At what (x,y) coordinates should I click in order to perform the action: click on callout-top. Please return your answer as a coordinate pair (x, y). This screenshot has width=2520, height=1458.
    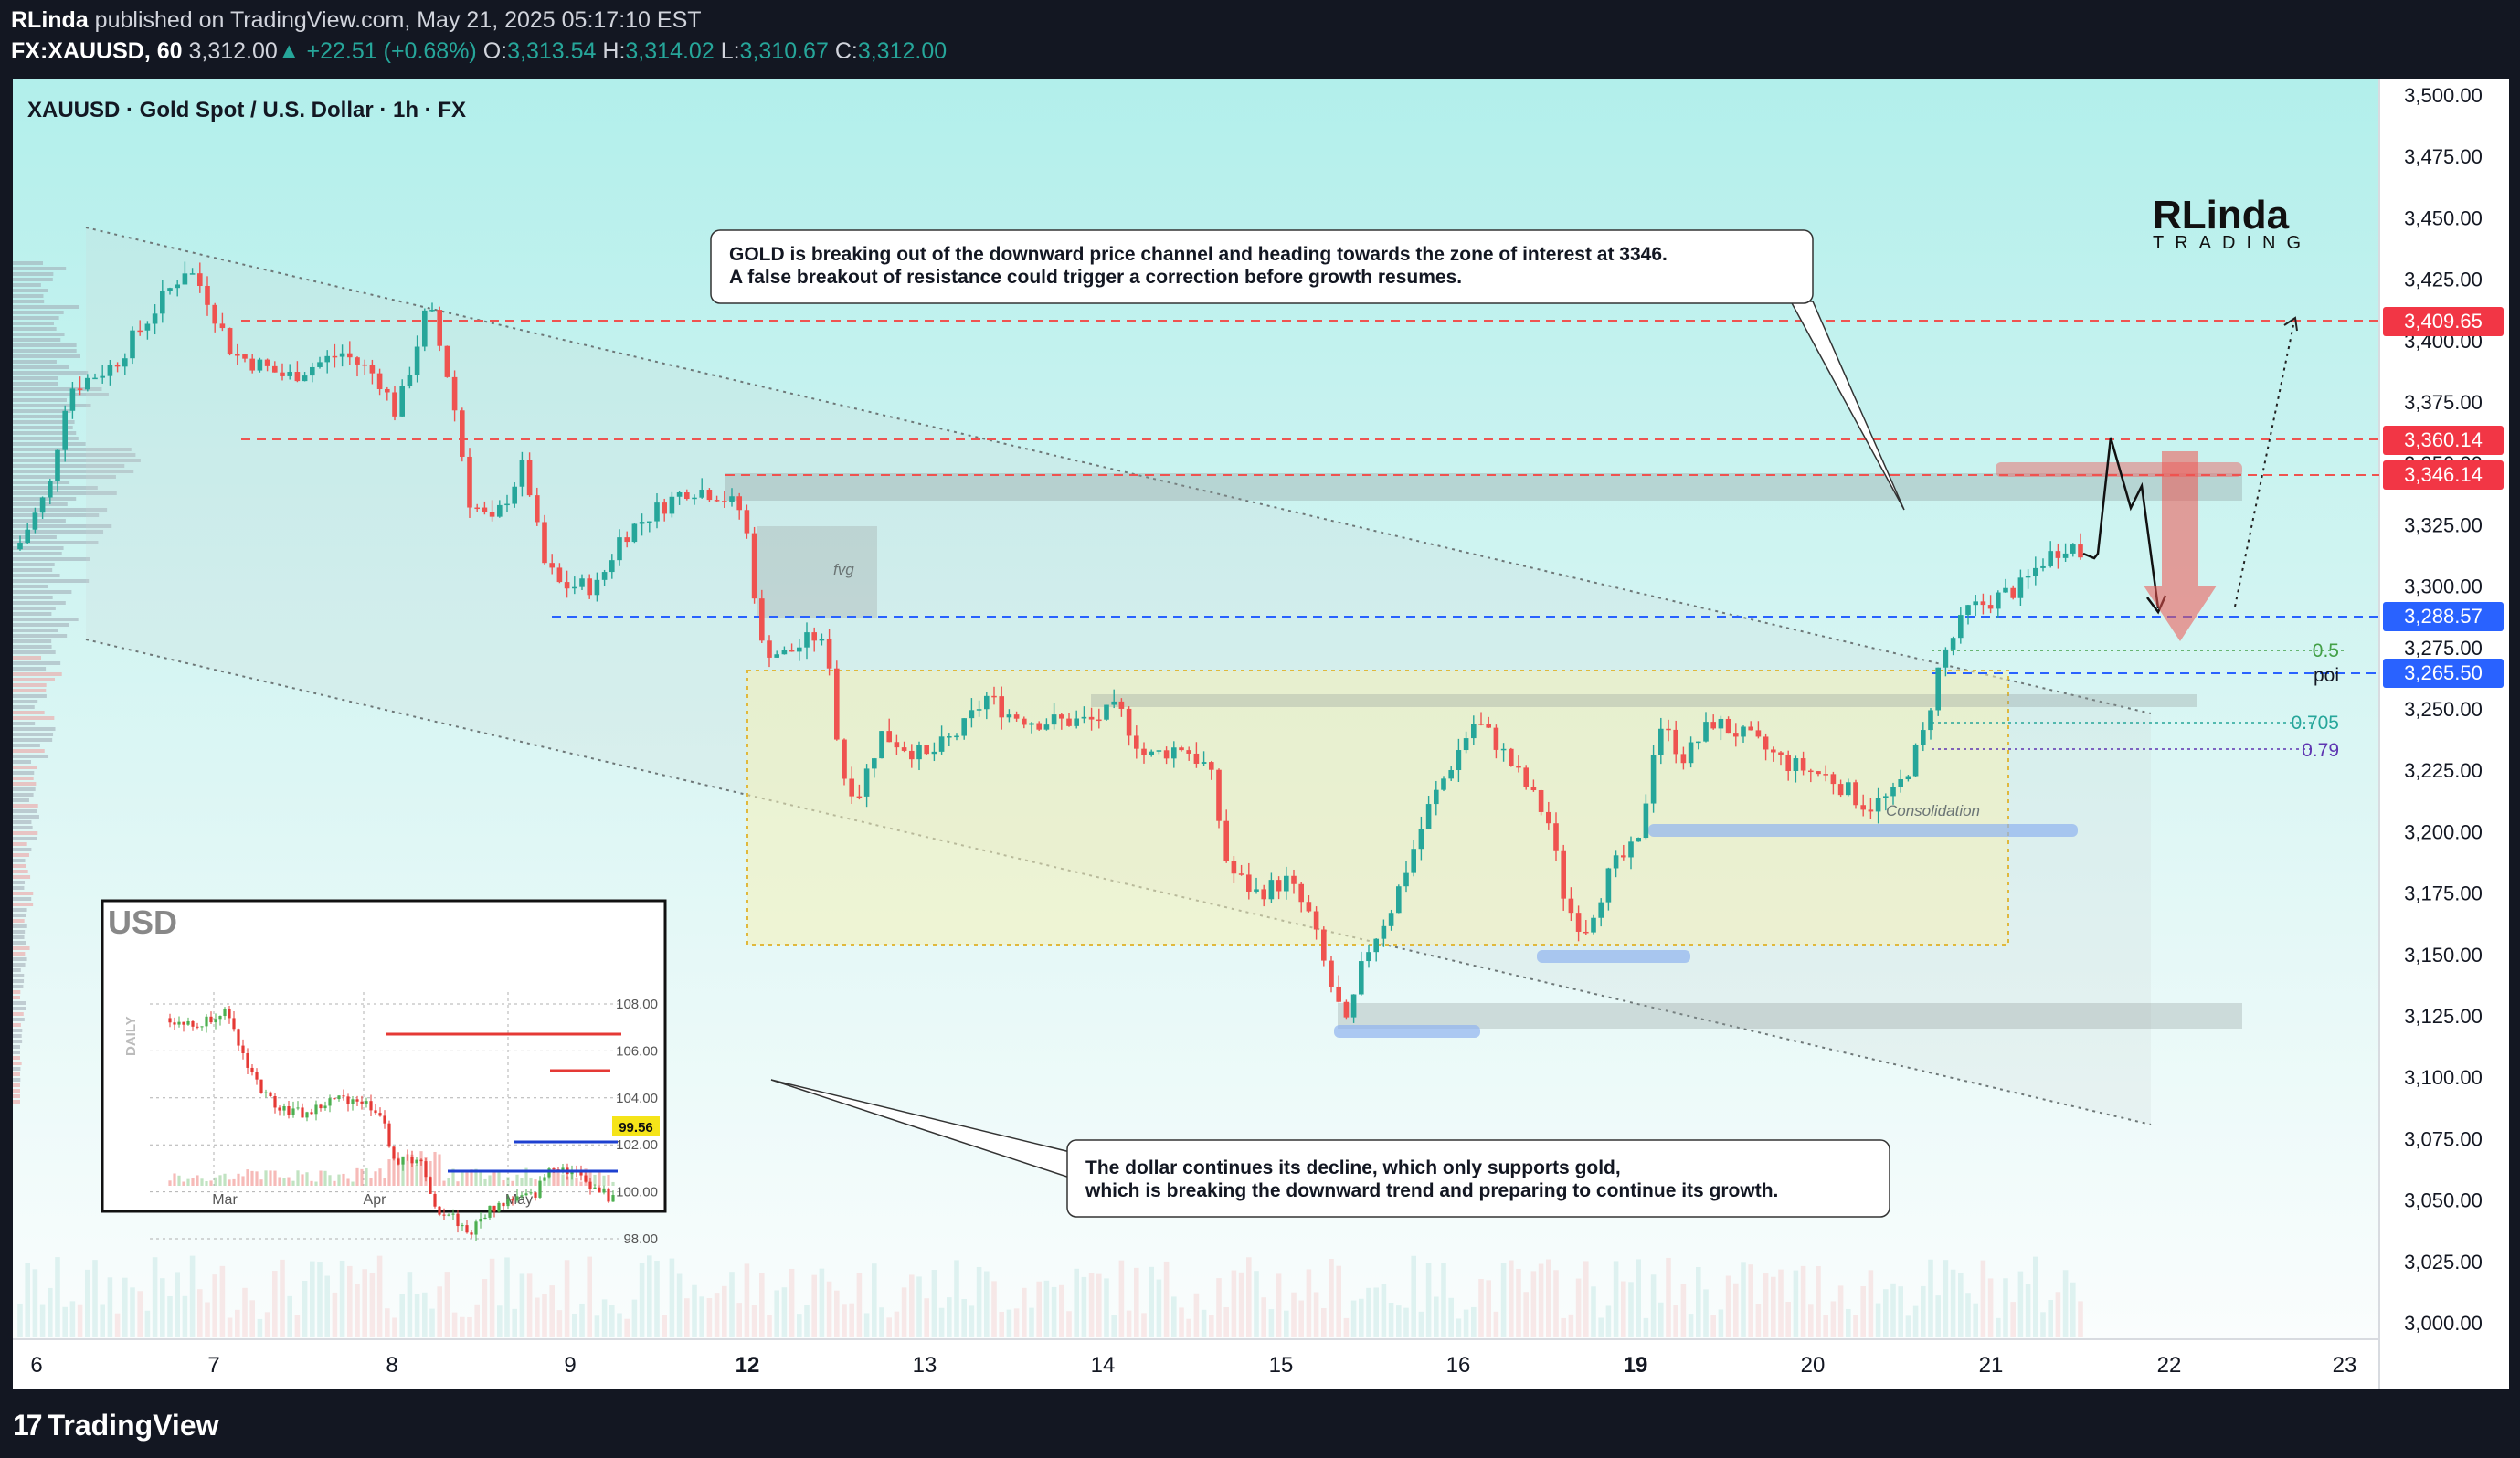
    Looking at the image, I should click on (1262, 266).